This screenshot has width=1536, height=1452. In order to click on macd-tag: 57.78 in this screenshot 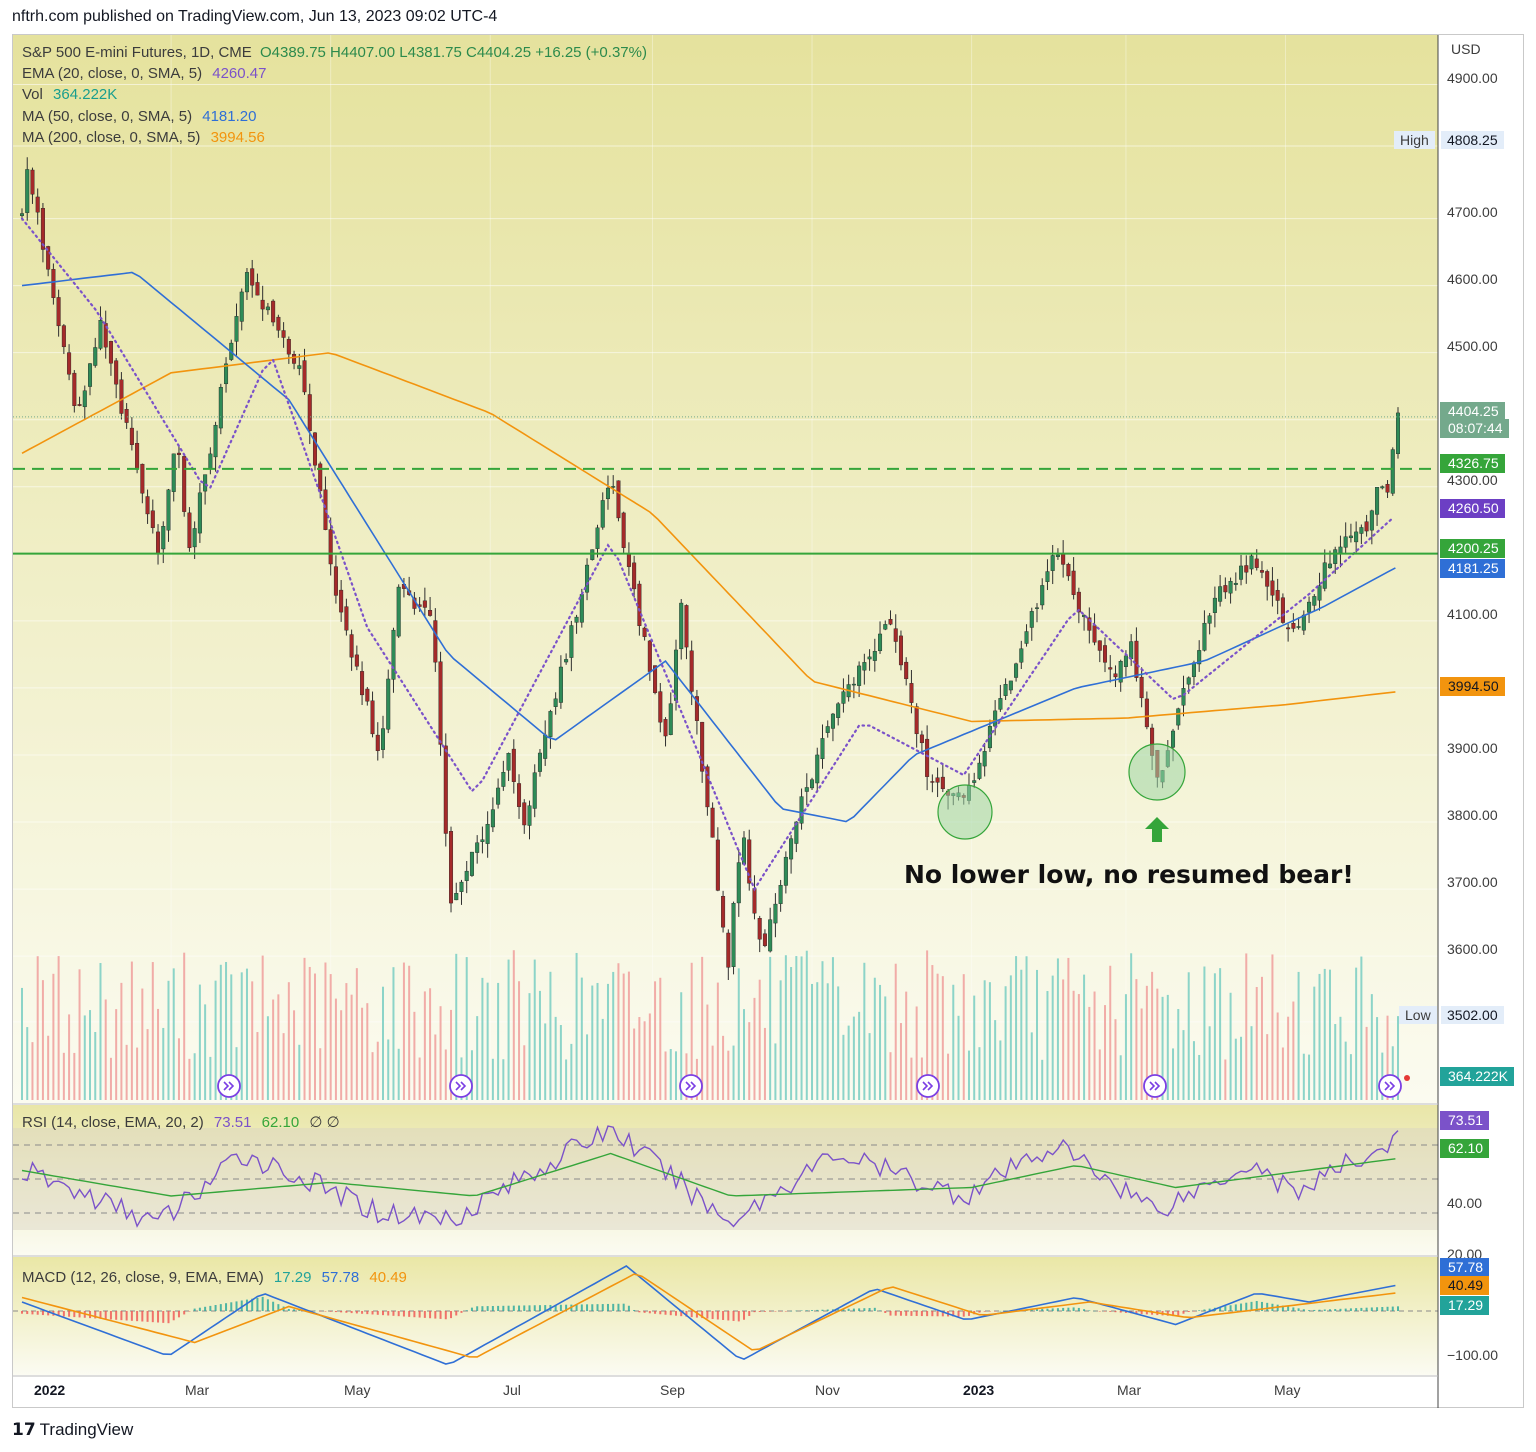, I will do `click(1465, 1267)`.